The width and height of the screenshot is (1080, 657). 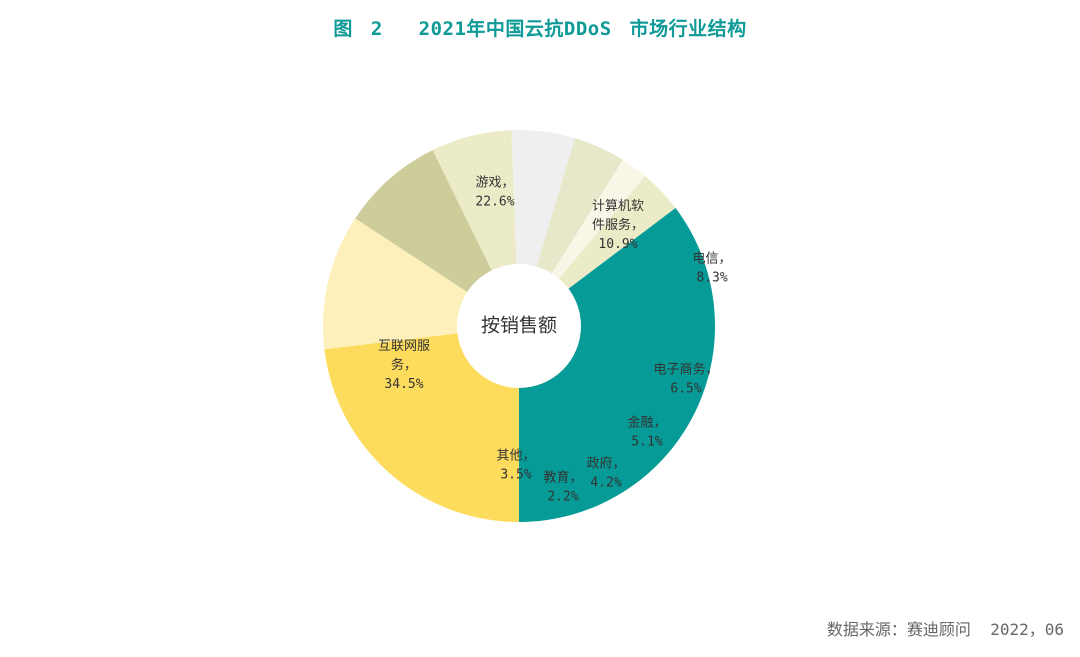 What do you see at coordinates (711, 269) in the screenshot?
I see `slice-label-2: 电信， 8.3%` at bounding box center [711, 269].